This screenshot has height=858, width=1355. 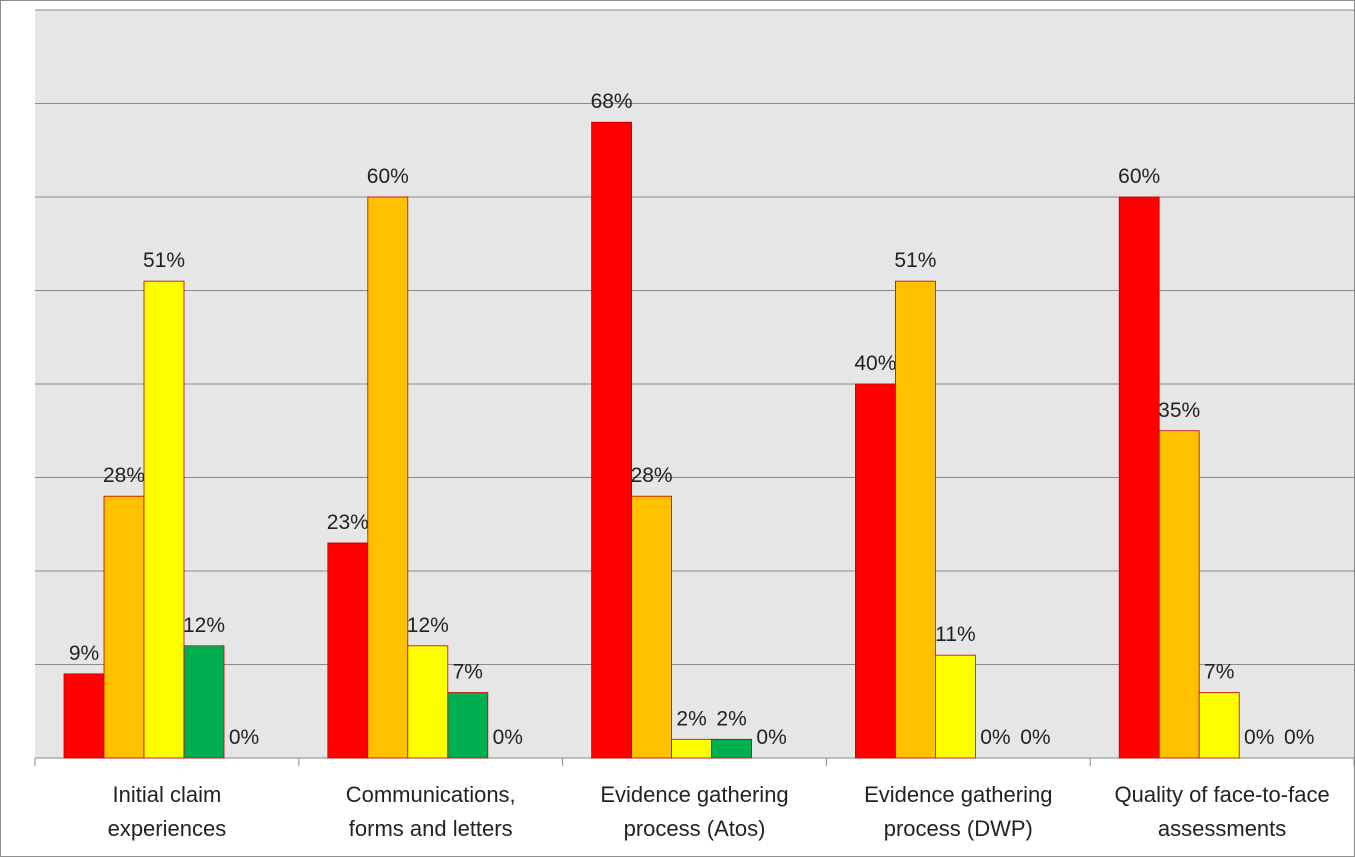 What do you see at coordinates (875, 363) in the screenshot?
I see `data-label: 40%` at bounding box center [875, 363].